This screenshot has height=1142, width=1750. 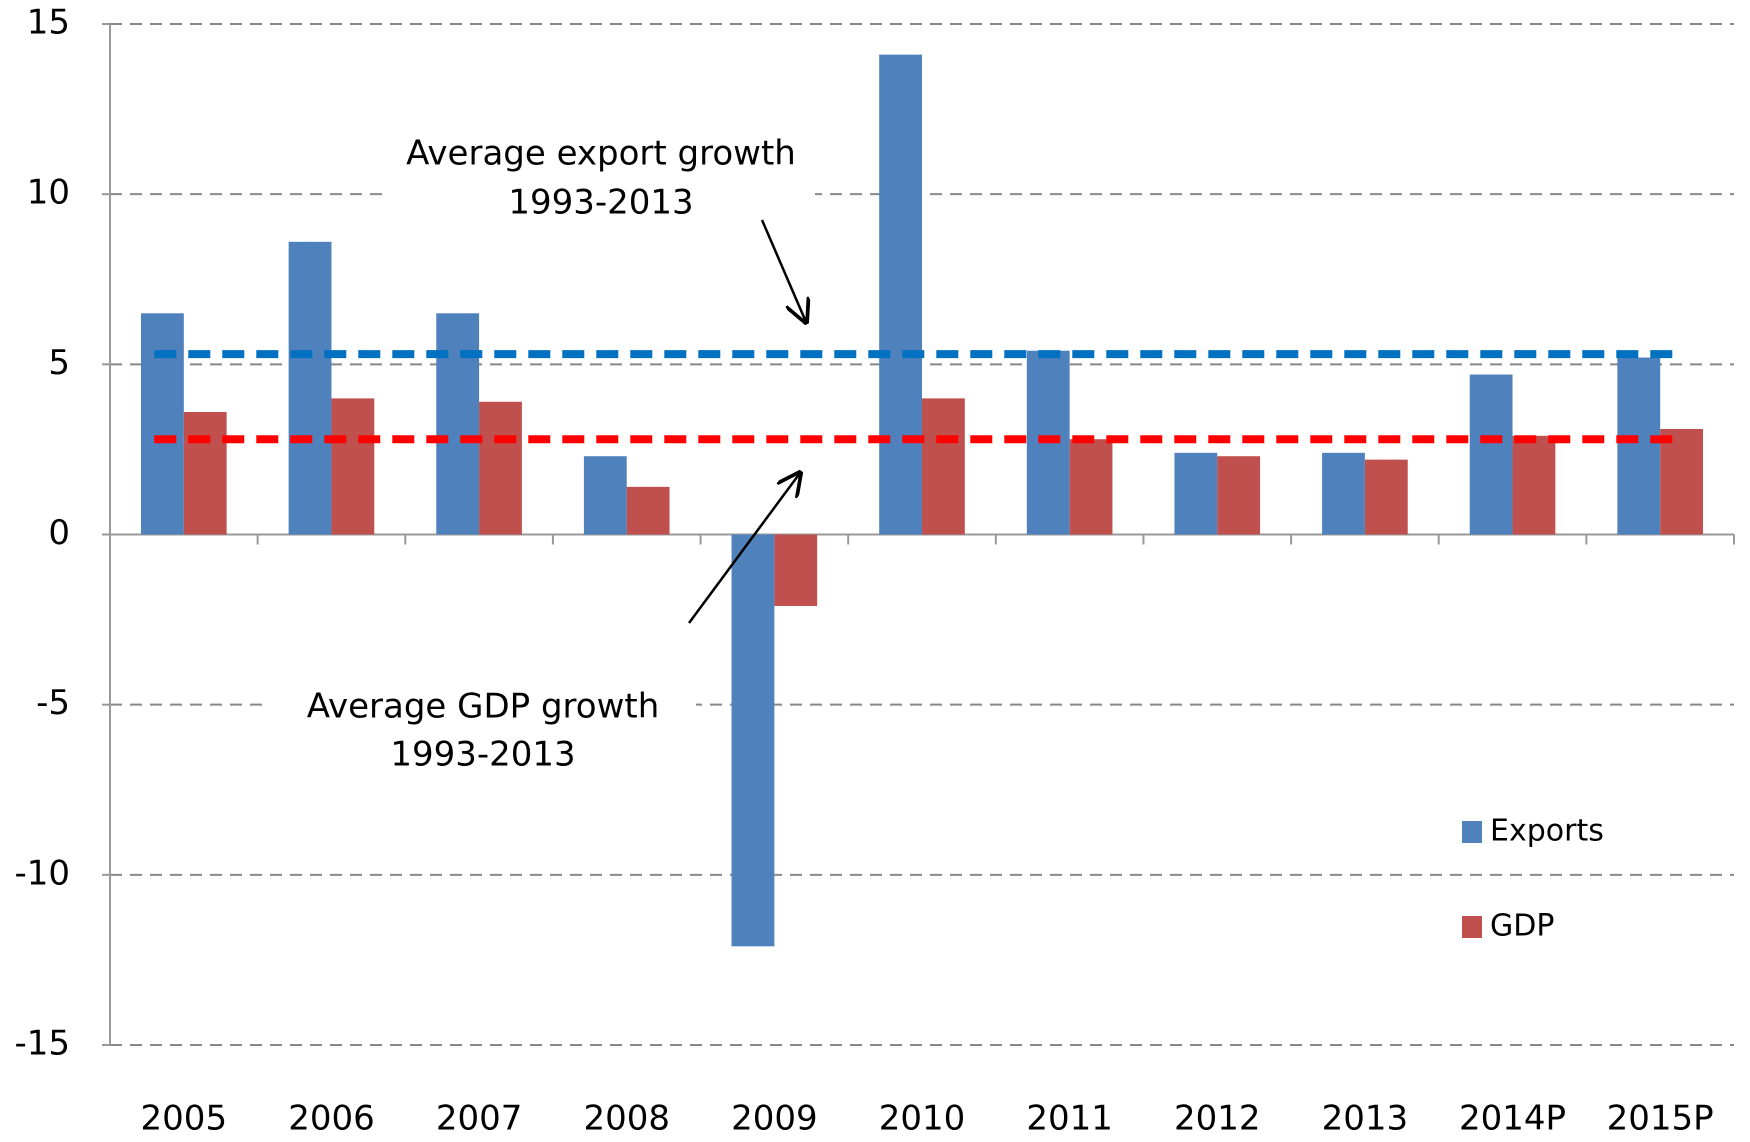 What do you see at coordinates (42, 873) in the screenshot?
I see `y-tick-label: -10` at bounding box center [42, 873].